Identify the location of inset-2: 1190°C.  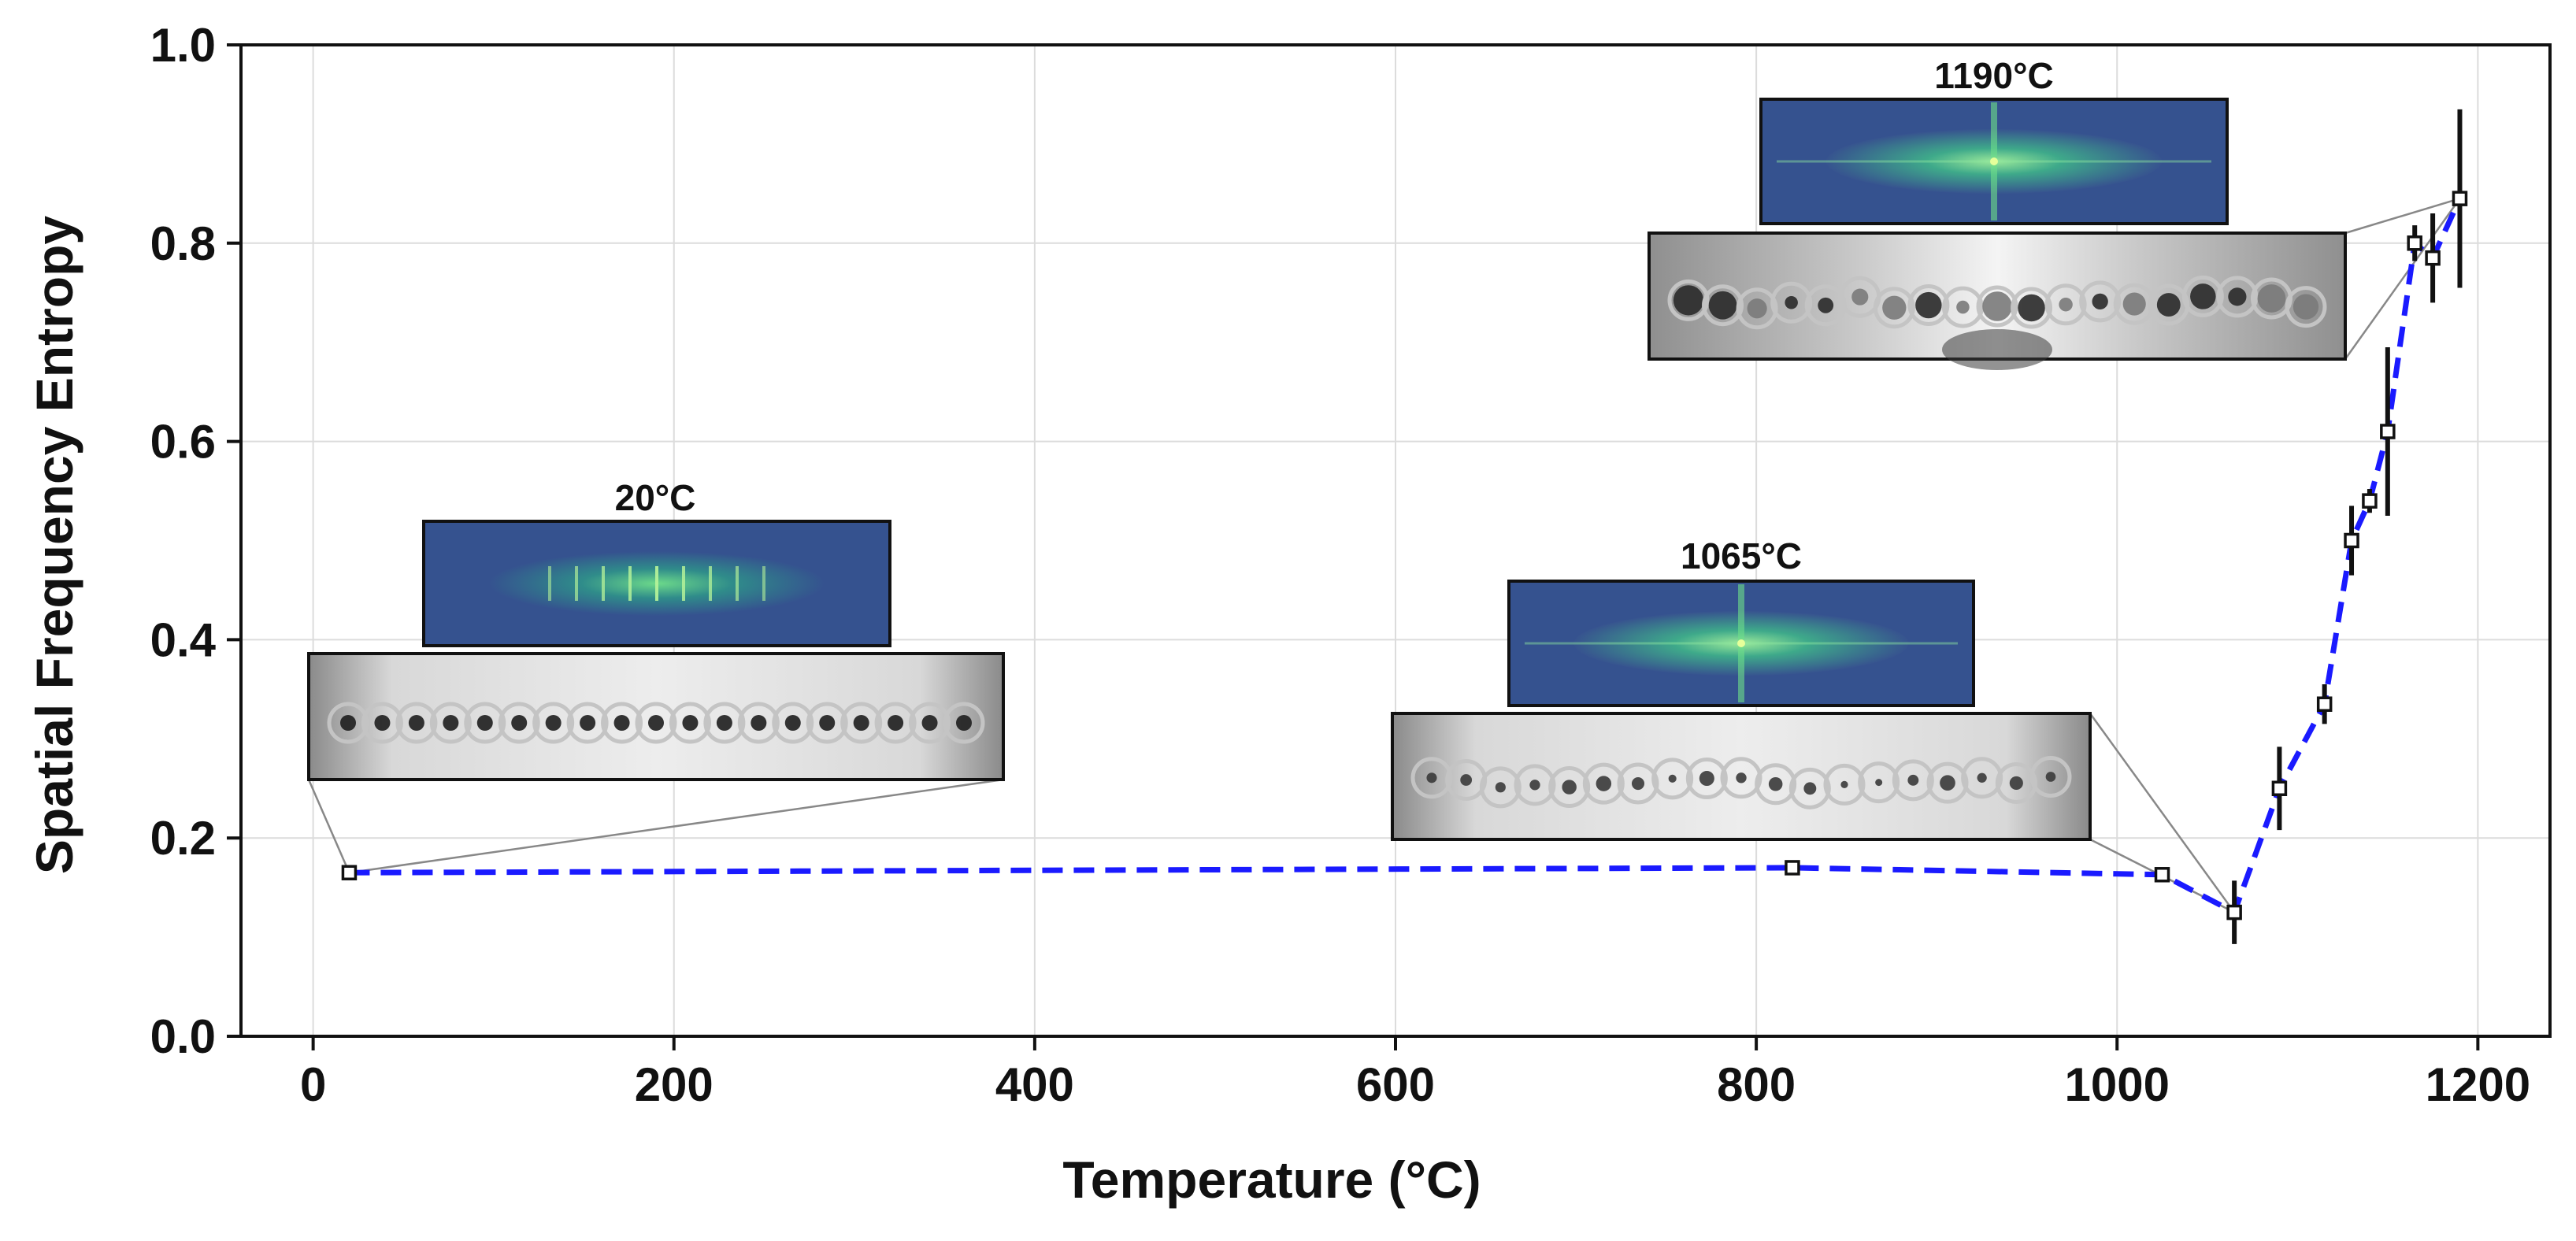
(2054, 213).